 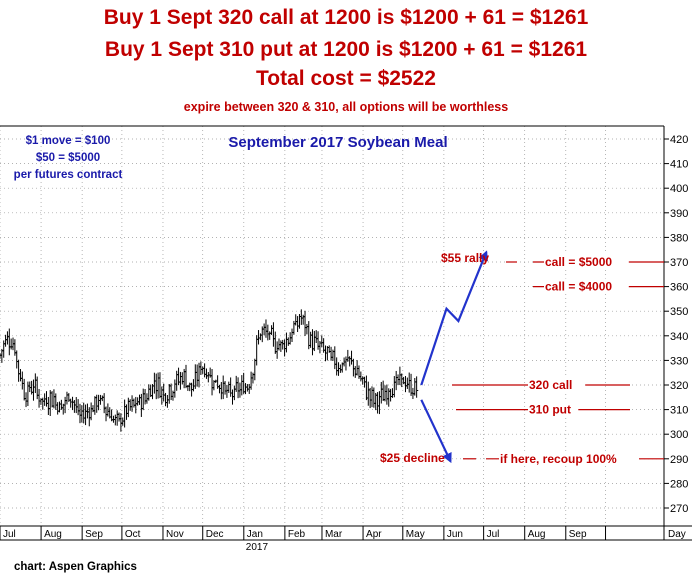 I want to click on y-tick-label-360: 360, so click(x=679, y=288).